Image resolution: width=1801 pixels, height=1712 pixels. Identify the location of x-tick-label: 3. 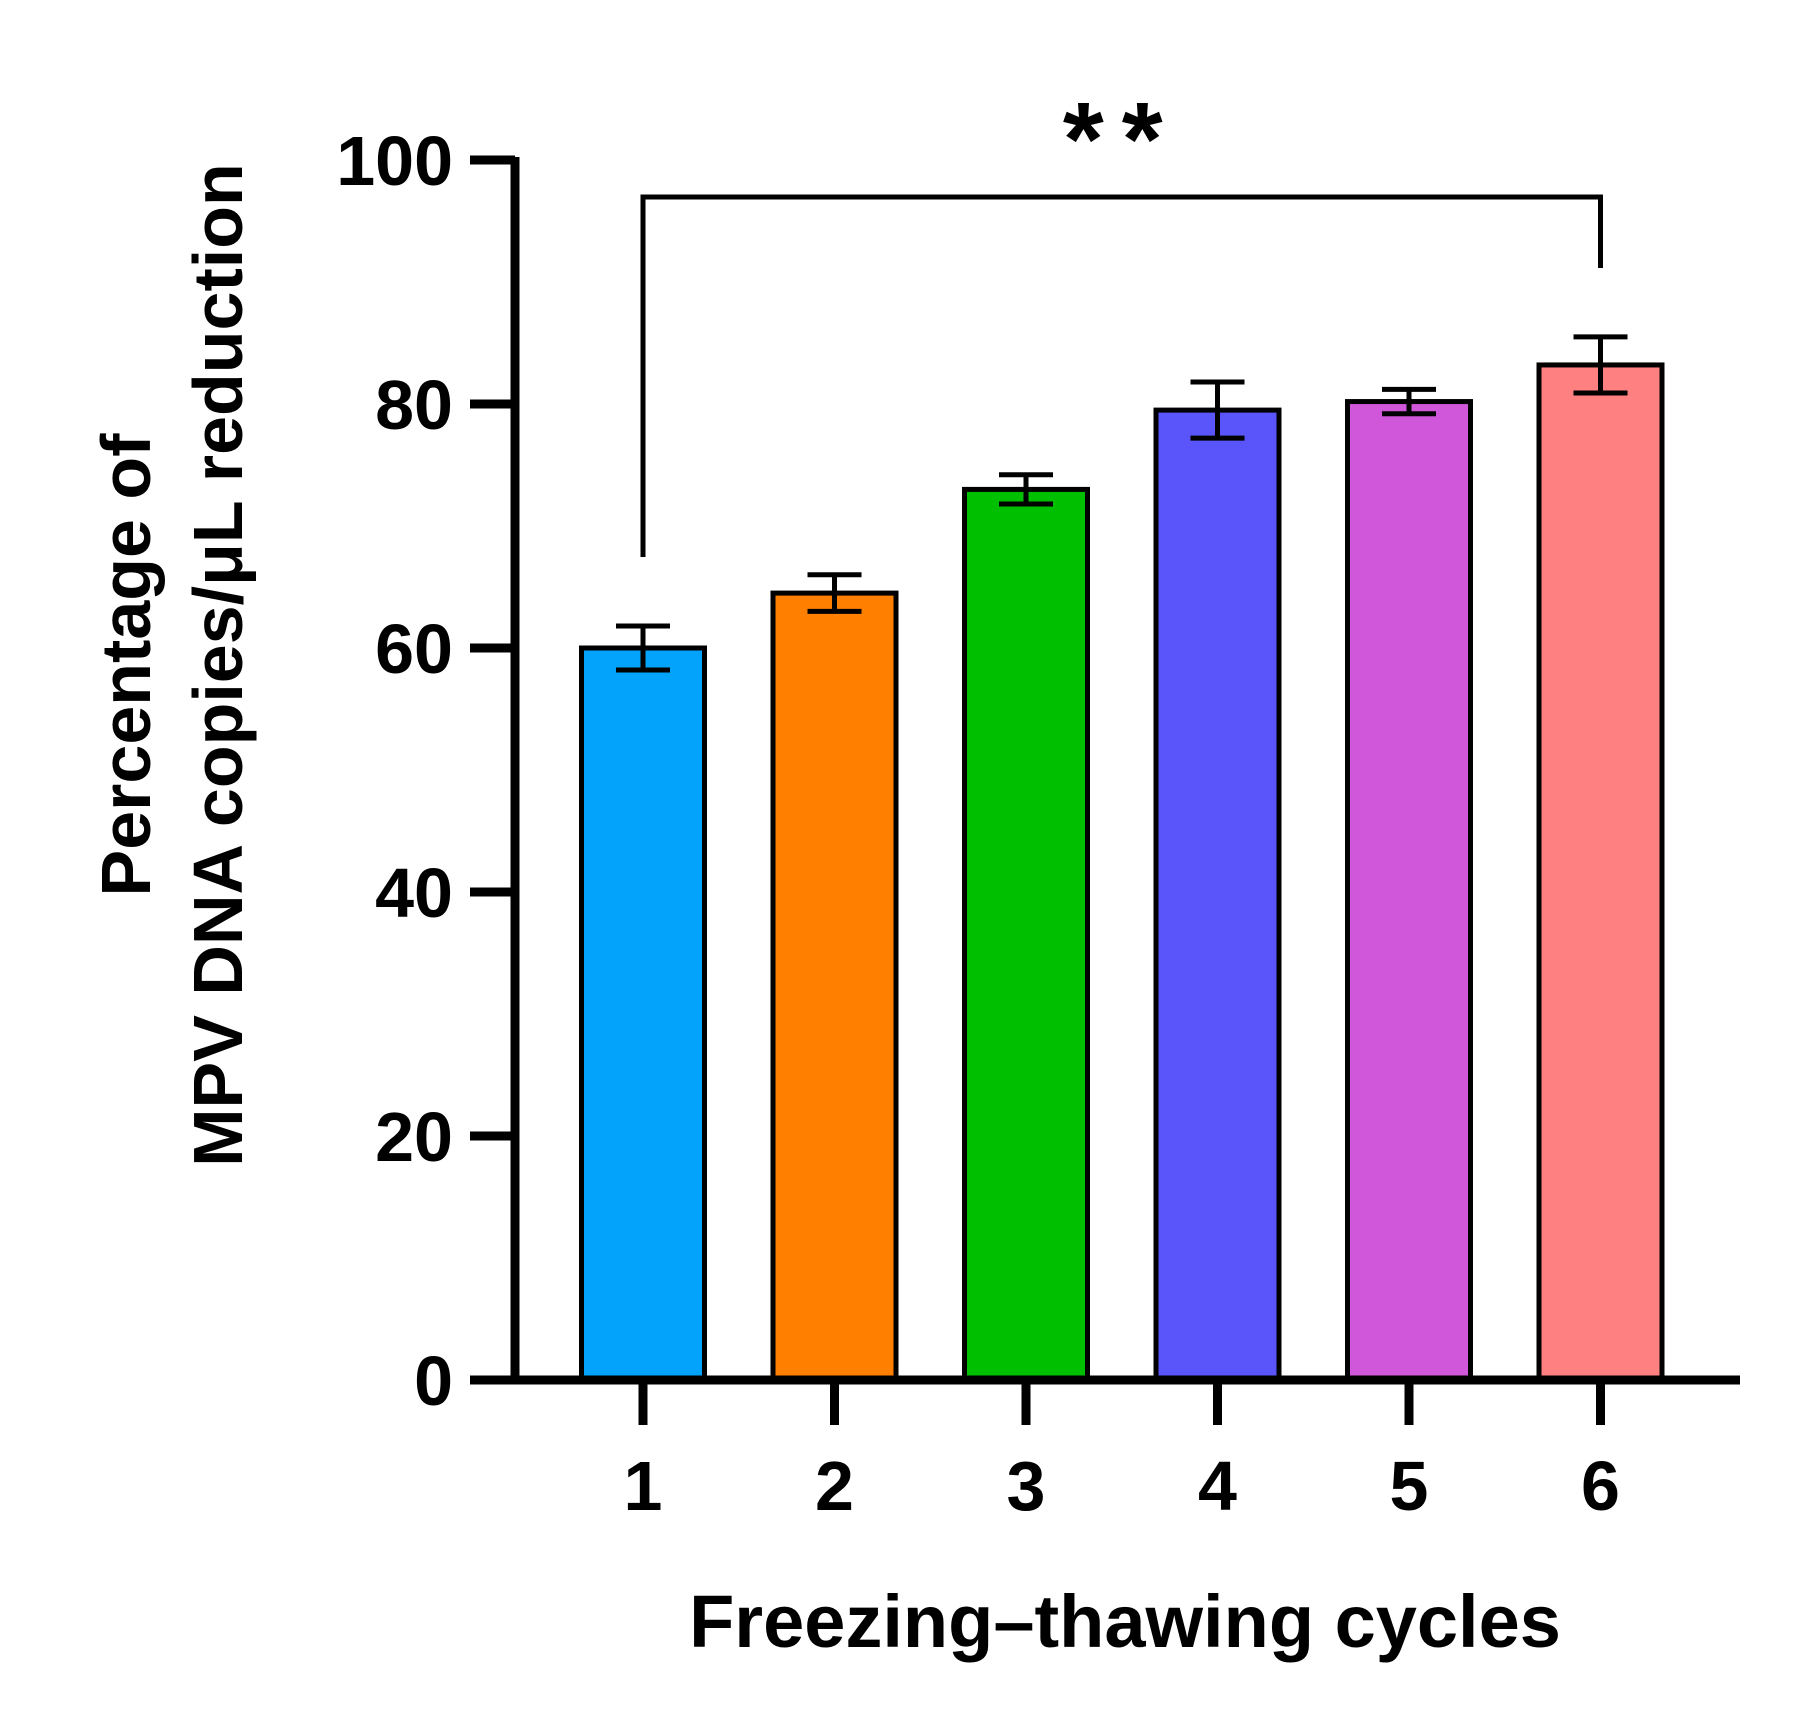
(1026, 1486).